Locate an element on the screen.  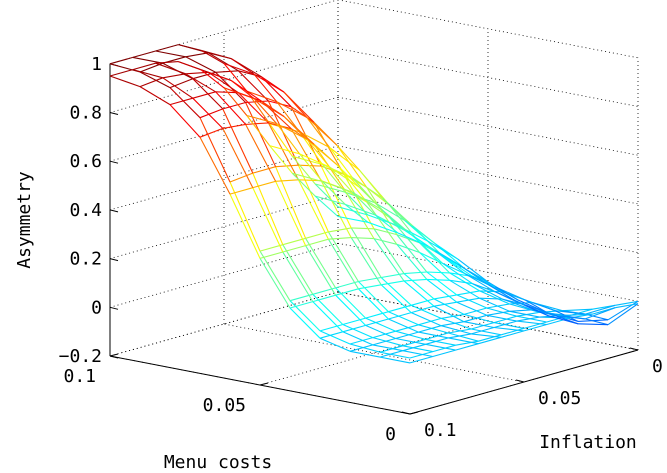
z-tick-label: −0.2 is located at coordinates (80, 356).